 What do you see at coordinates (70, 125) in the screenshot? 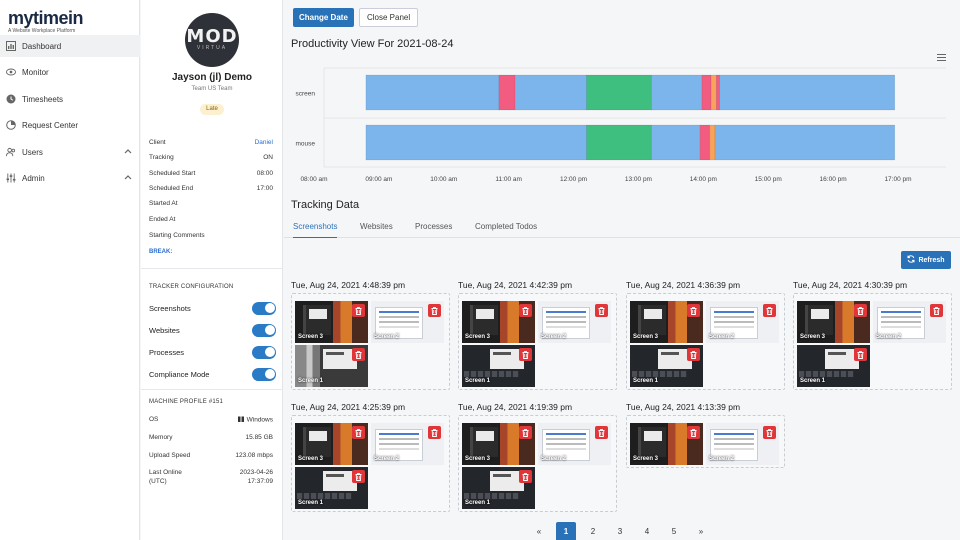
I see `nav-item-request-center: Request Center` at bounding box center [70, 125].